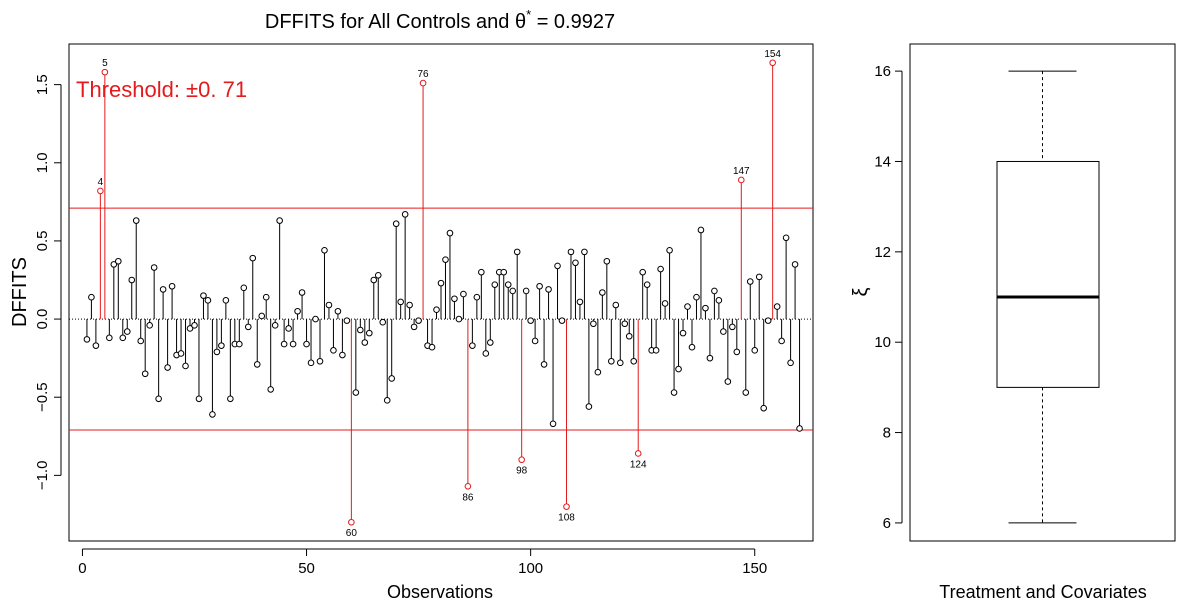 The width and height of the screenshot is (1184, 606). What do you see at coordinates (42, 162) in the screenshot?
I see `y-tick-label: 1.0` at bounding box center [42, 162].